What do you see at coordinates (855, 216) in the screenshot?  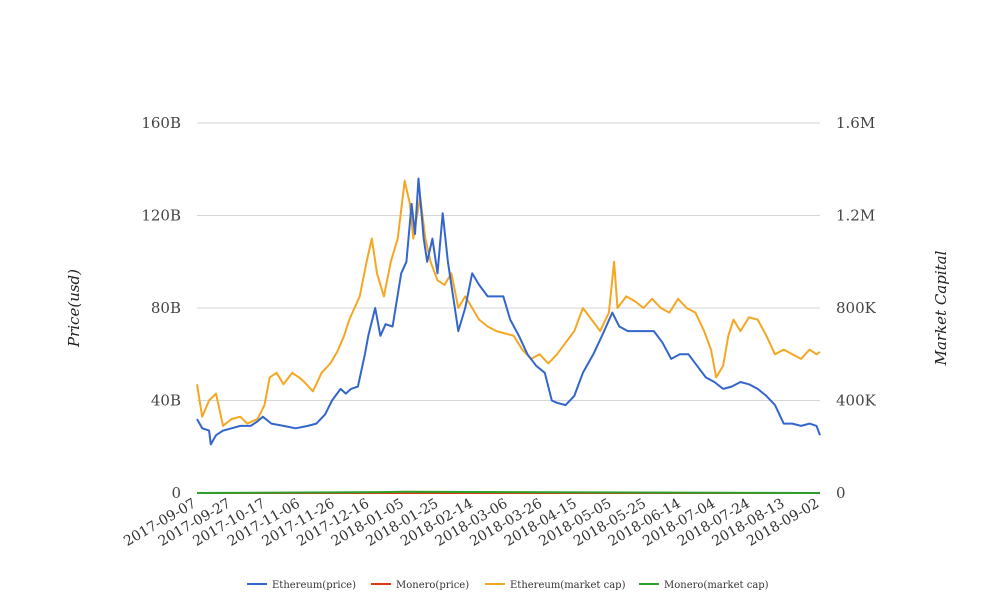 I see `y-tick-label-right: 1.2M` at bounding box center [855, 216].